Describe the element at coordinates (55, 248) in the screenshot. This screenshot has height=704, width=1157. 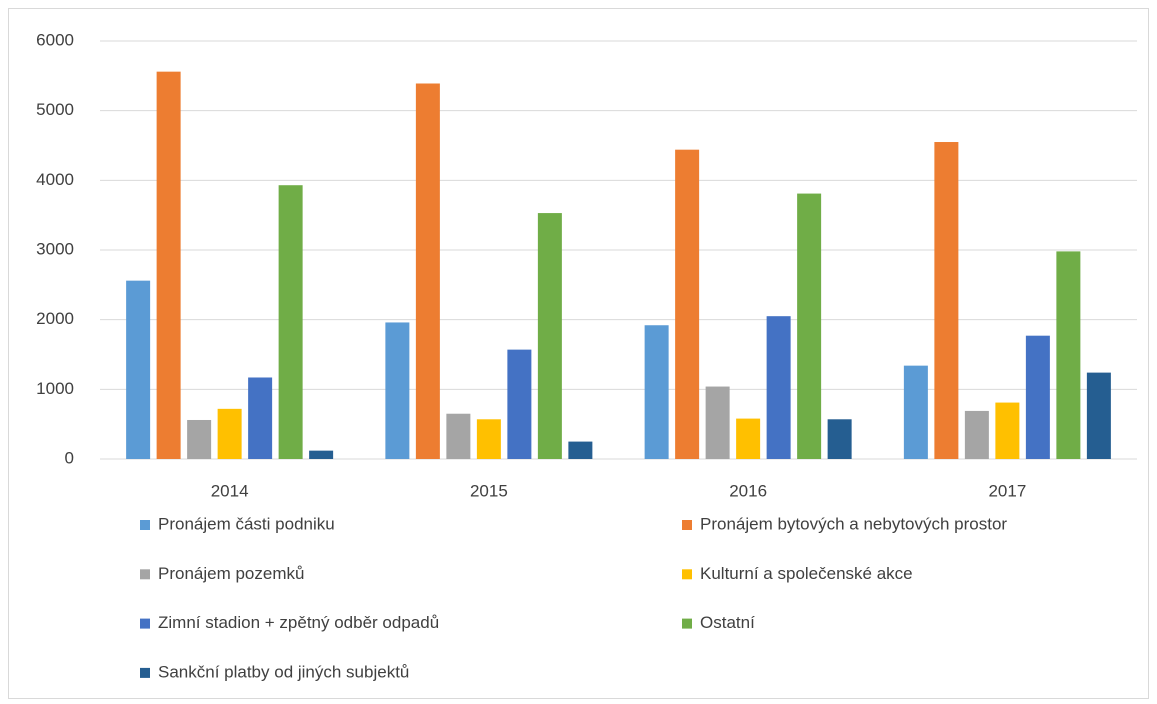
I see `y-tick-label: 3000` at that location.